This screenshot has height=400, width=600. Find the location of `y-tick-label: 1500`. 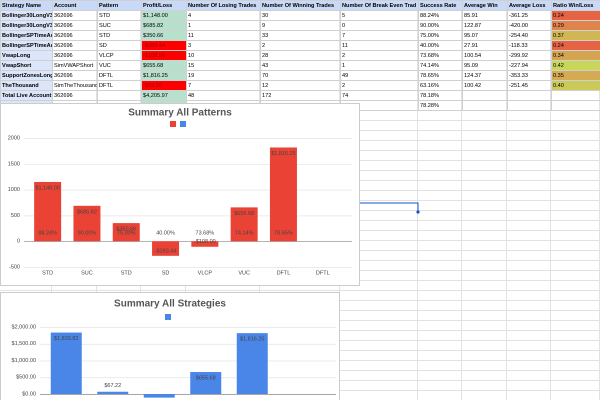

y-tick-label: 1500 is located at coordinates (14, 164).